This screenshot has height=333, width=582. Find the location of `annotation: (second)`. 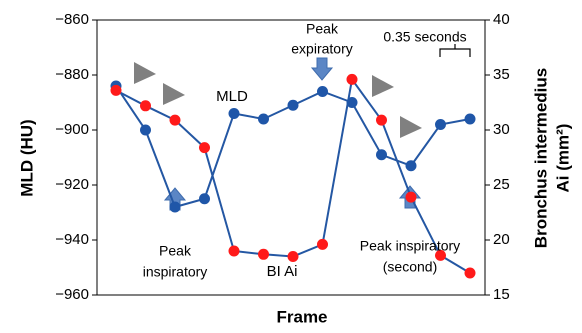

annotation: (second) is located at coordinates (410, 267).